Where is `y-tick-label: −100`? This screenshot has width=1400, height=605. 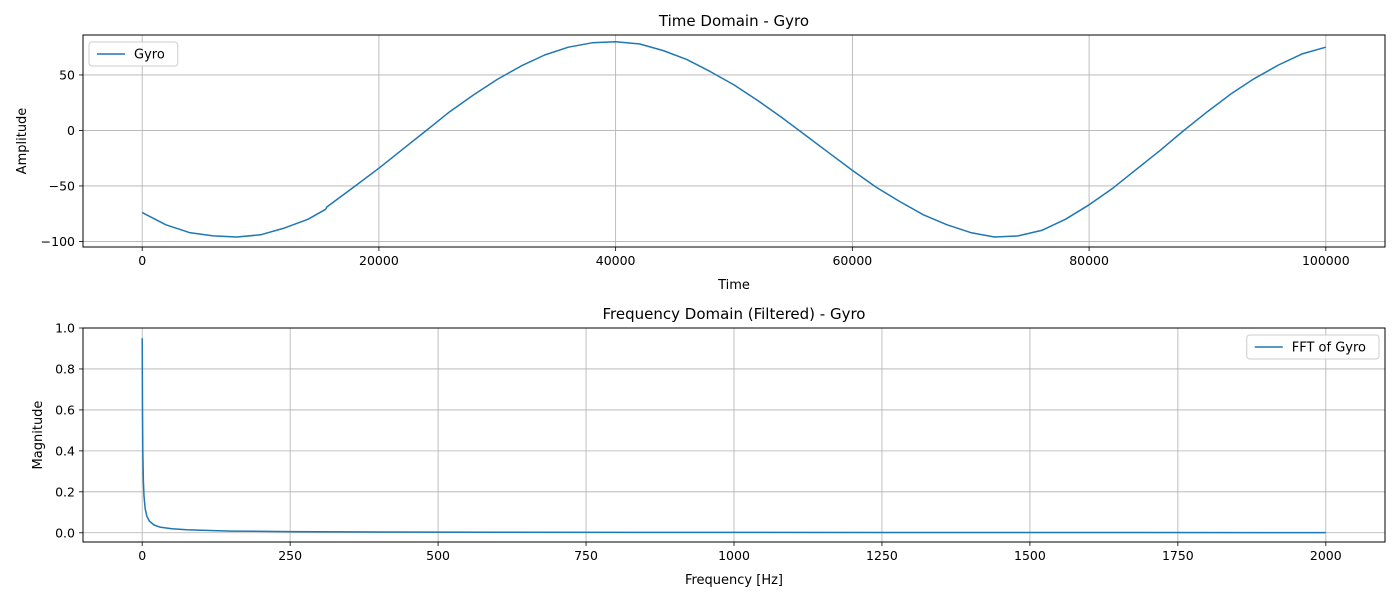 y-tick-label: −100 is located at coordinates (58, 241).